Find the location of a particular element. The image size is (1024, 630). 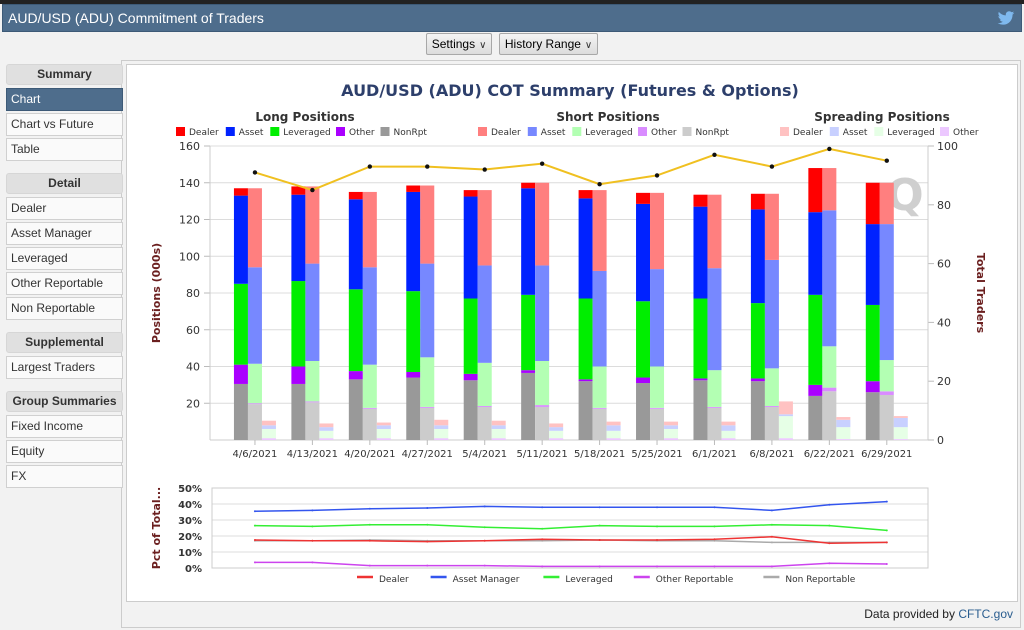

pct-tick-label: 30% is located at coordinates (190, 521).